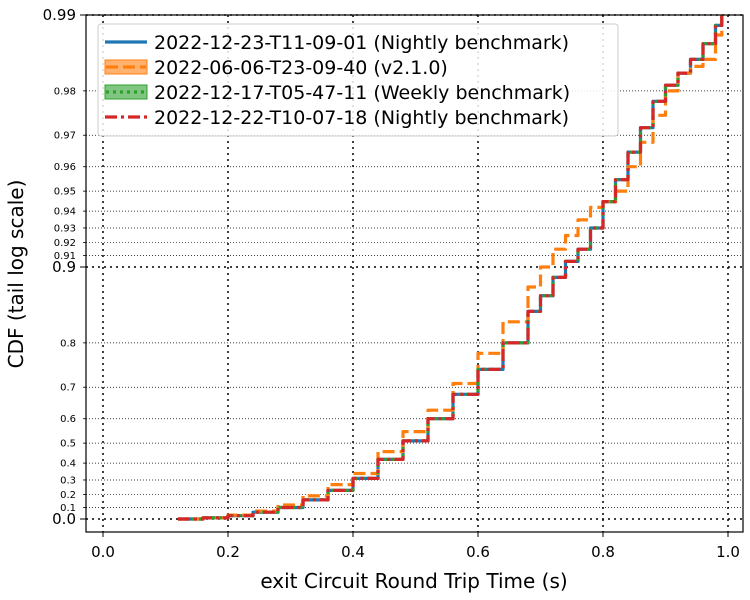  Describe the element at coordinates (68, 508) in the screenshot. I see `y-tick-label-minor: 0.1` at that location.